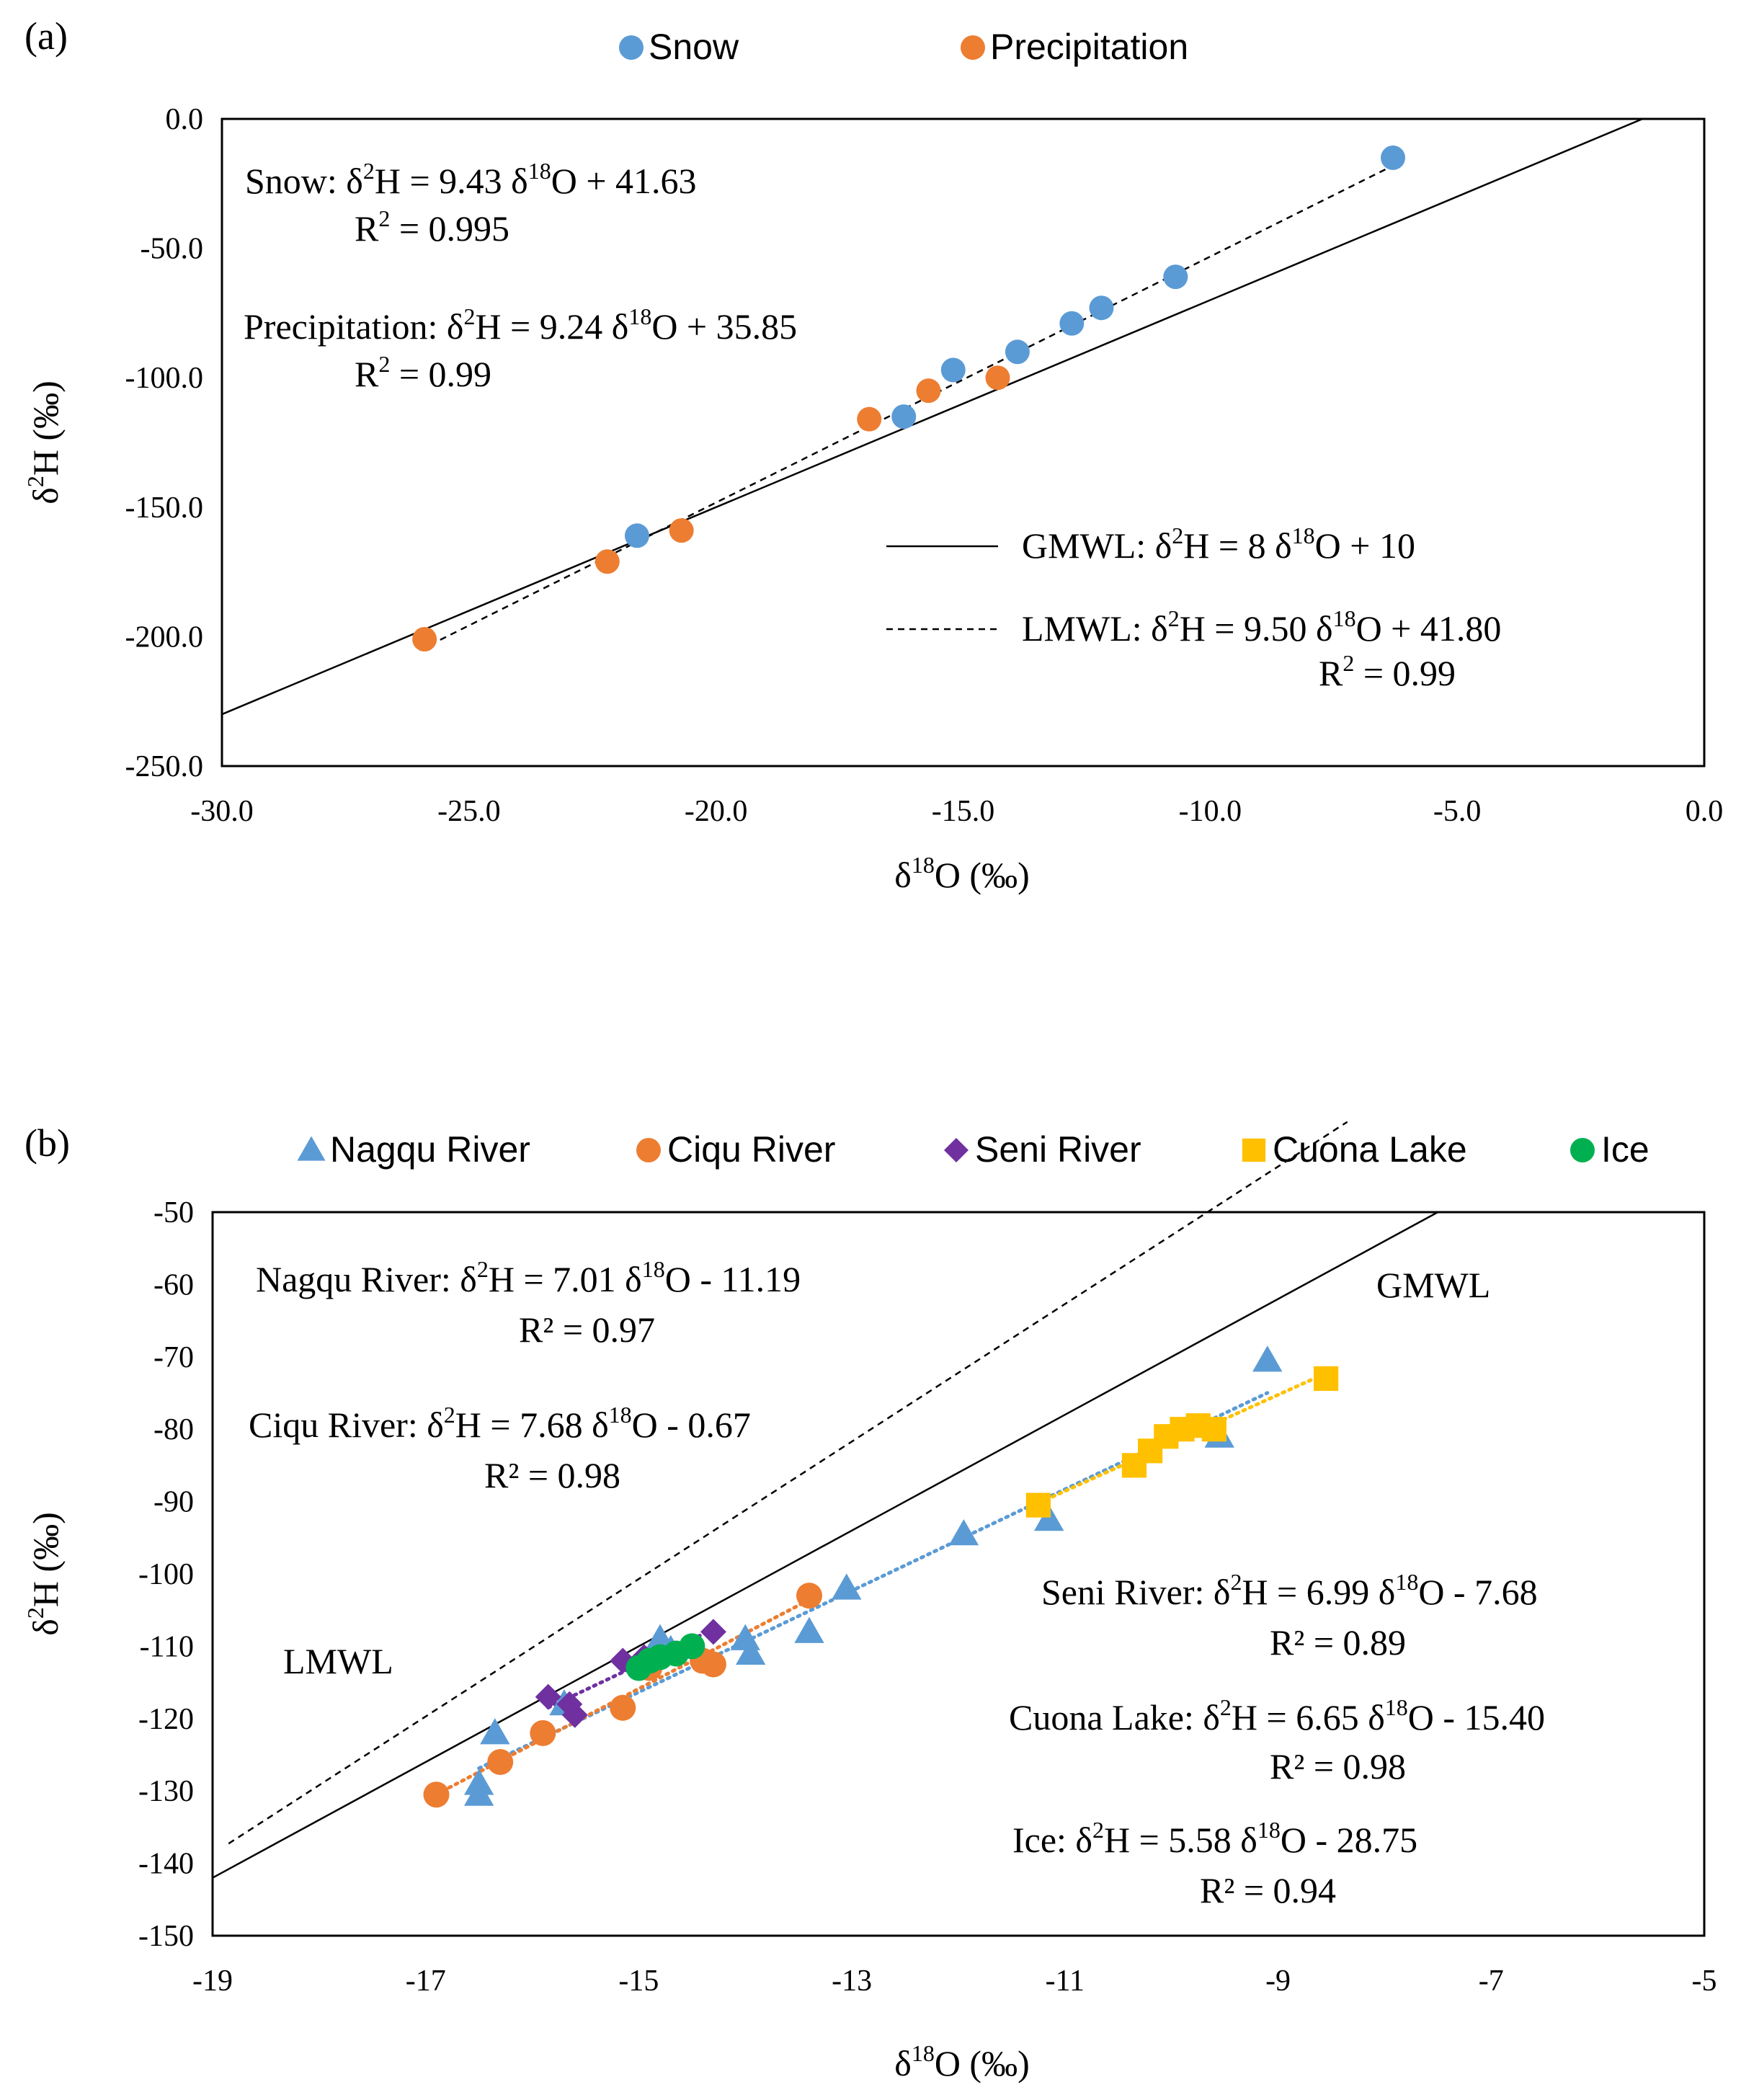 This screenshot has width=1741, height=2100. Describe the element at coordinates (716, 811) in the screenshot. I see `x-tick-label: -20.0` at that location.